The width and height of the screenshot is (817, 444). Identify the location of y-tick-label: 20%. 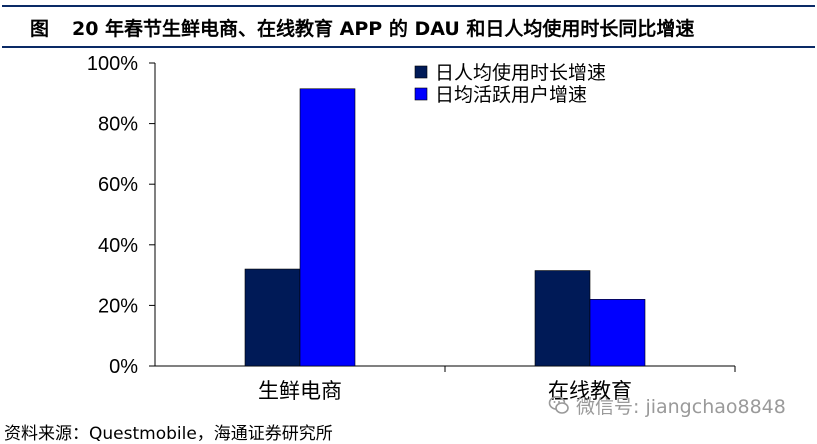
(118, 306).